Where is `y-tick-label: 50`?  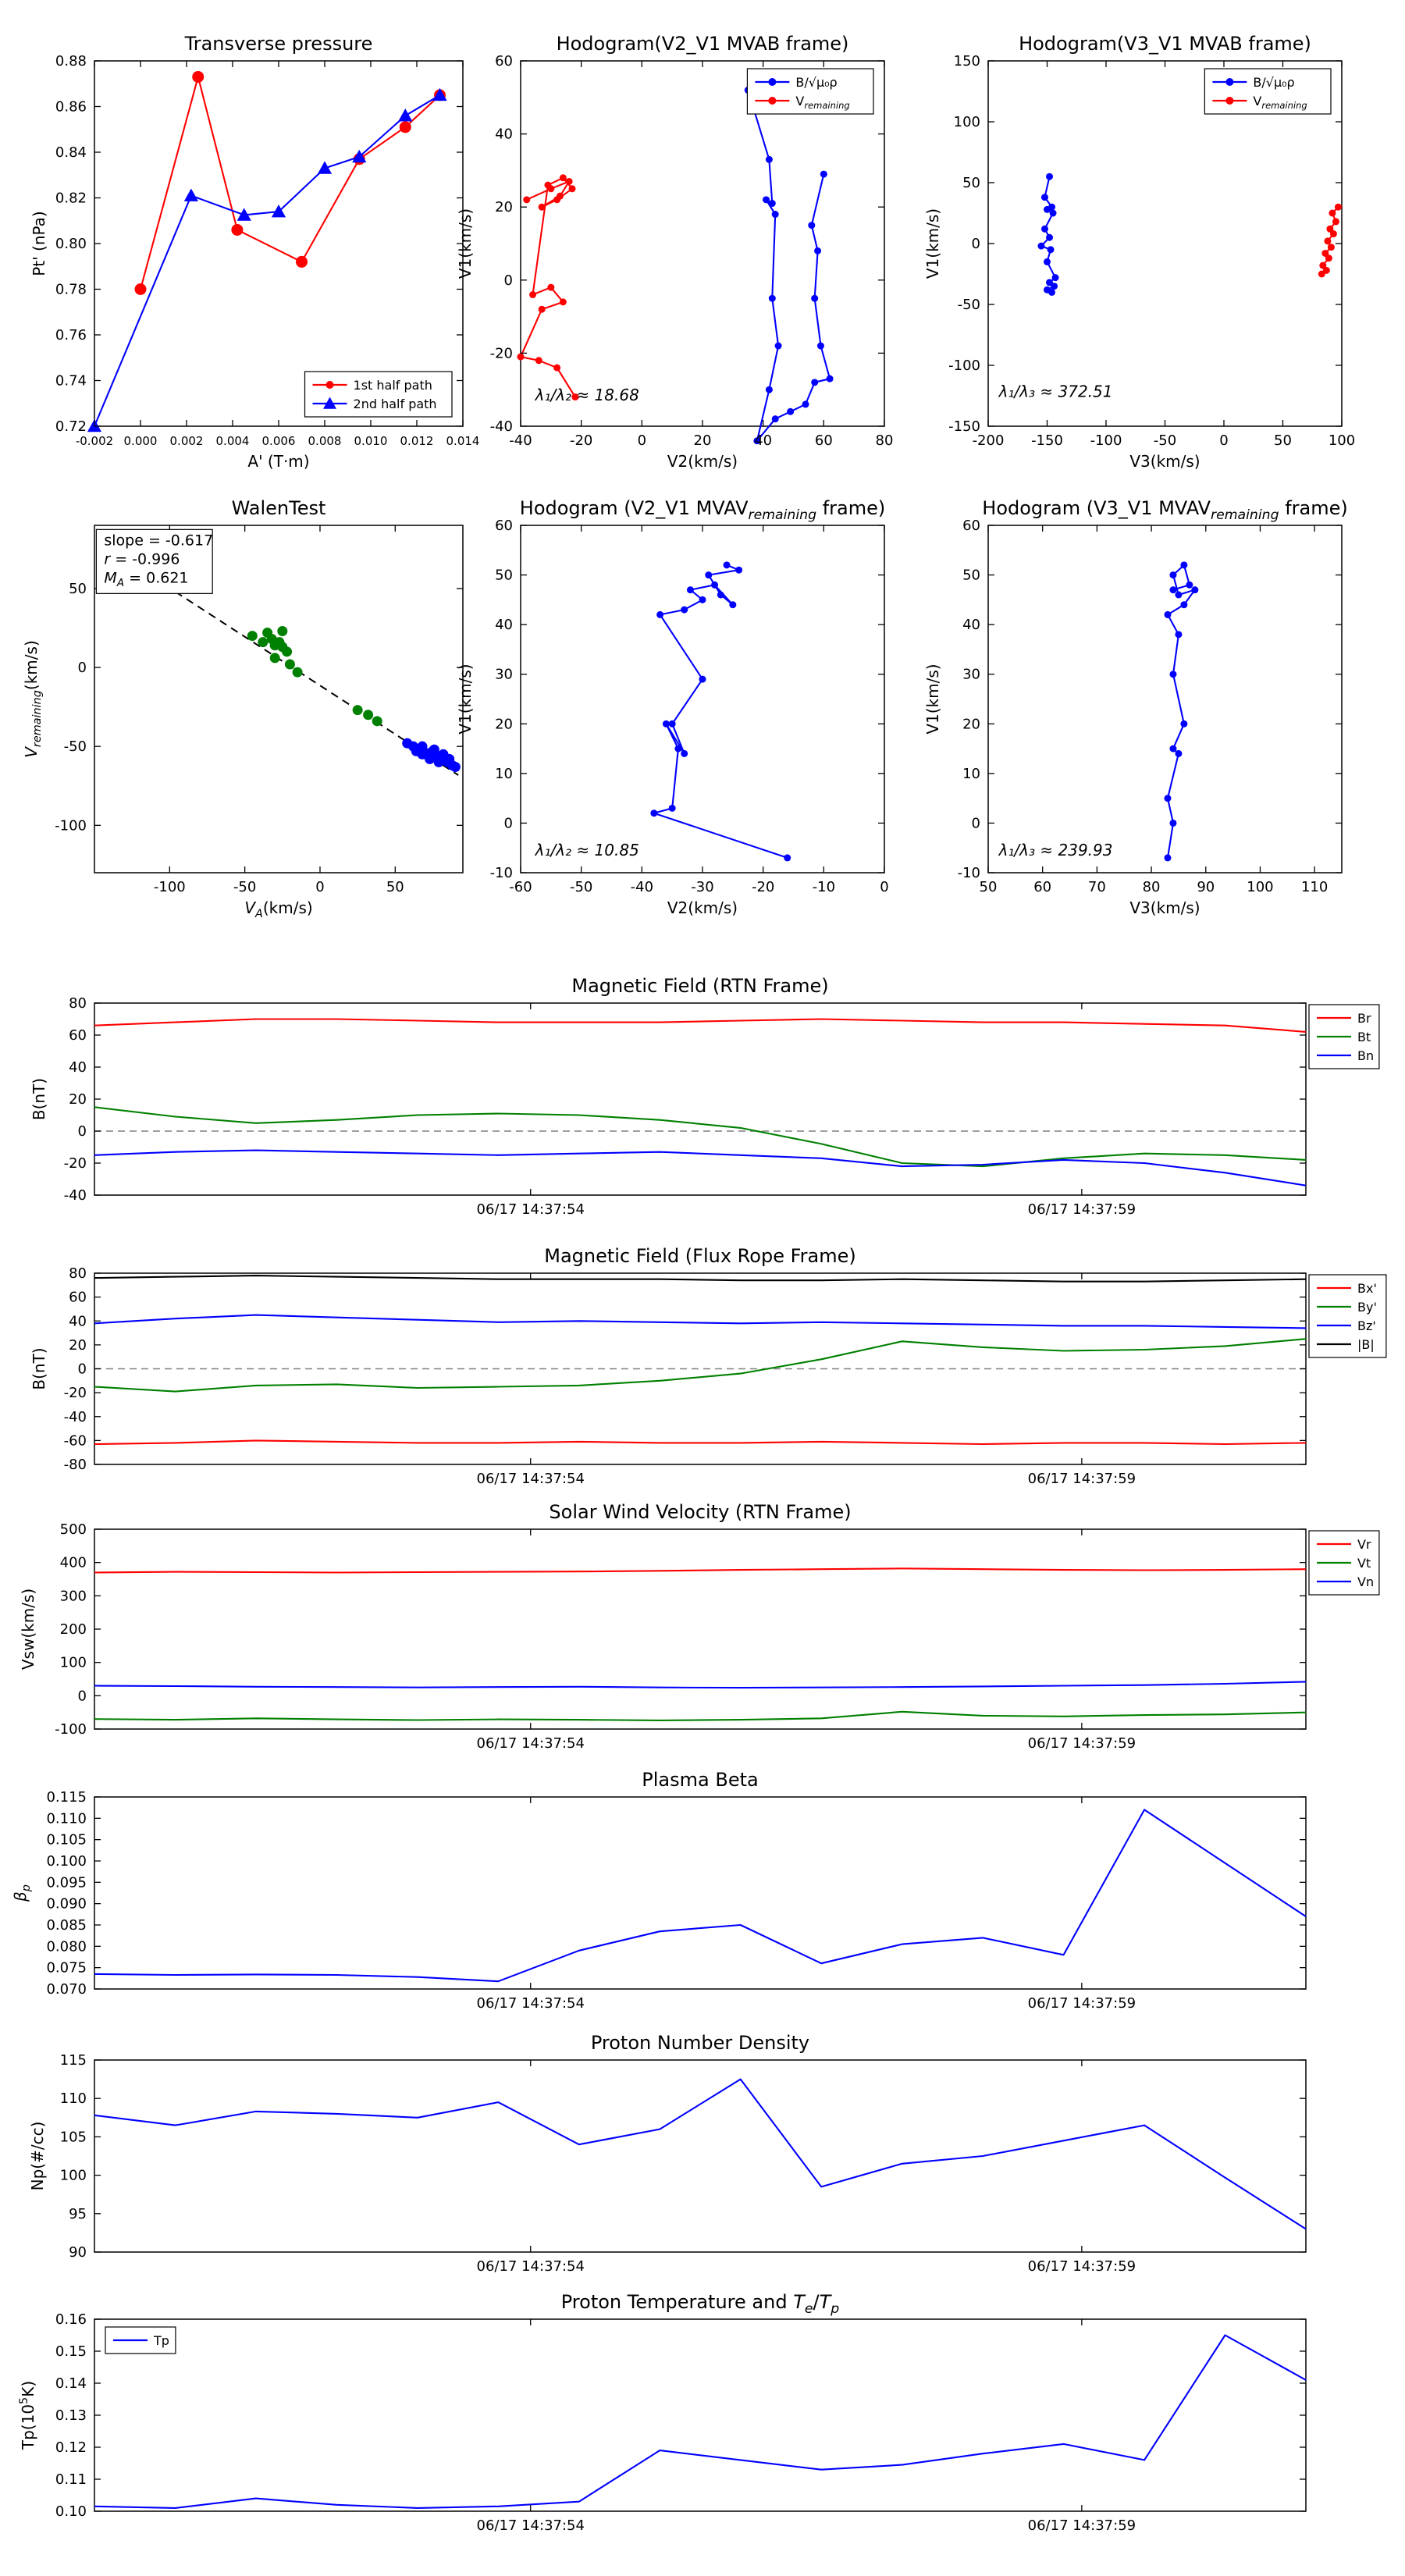 y-tick-label: 50 is located at coordinates (78, 589).